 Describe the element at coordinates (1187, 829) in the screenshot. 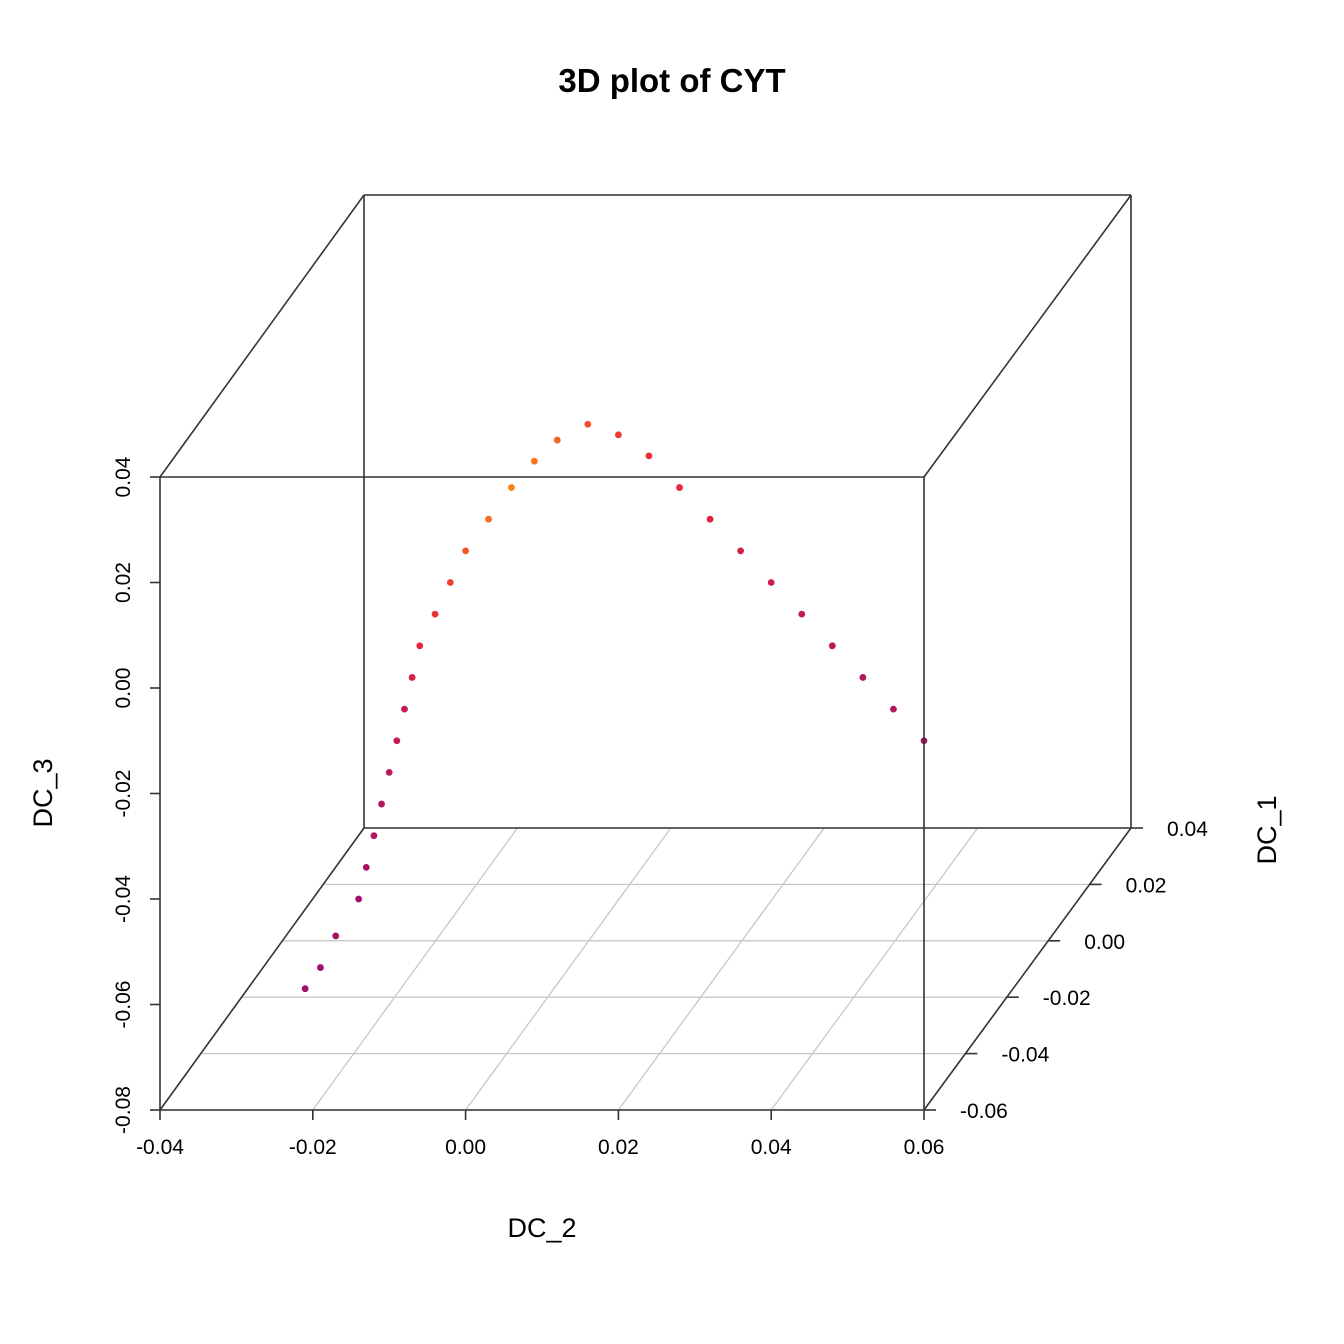

I see `y-tick-label-5: 0.04` at that location.